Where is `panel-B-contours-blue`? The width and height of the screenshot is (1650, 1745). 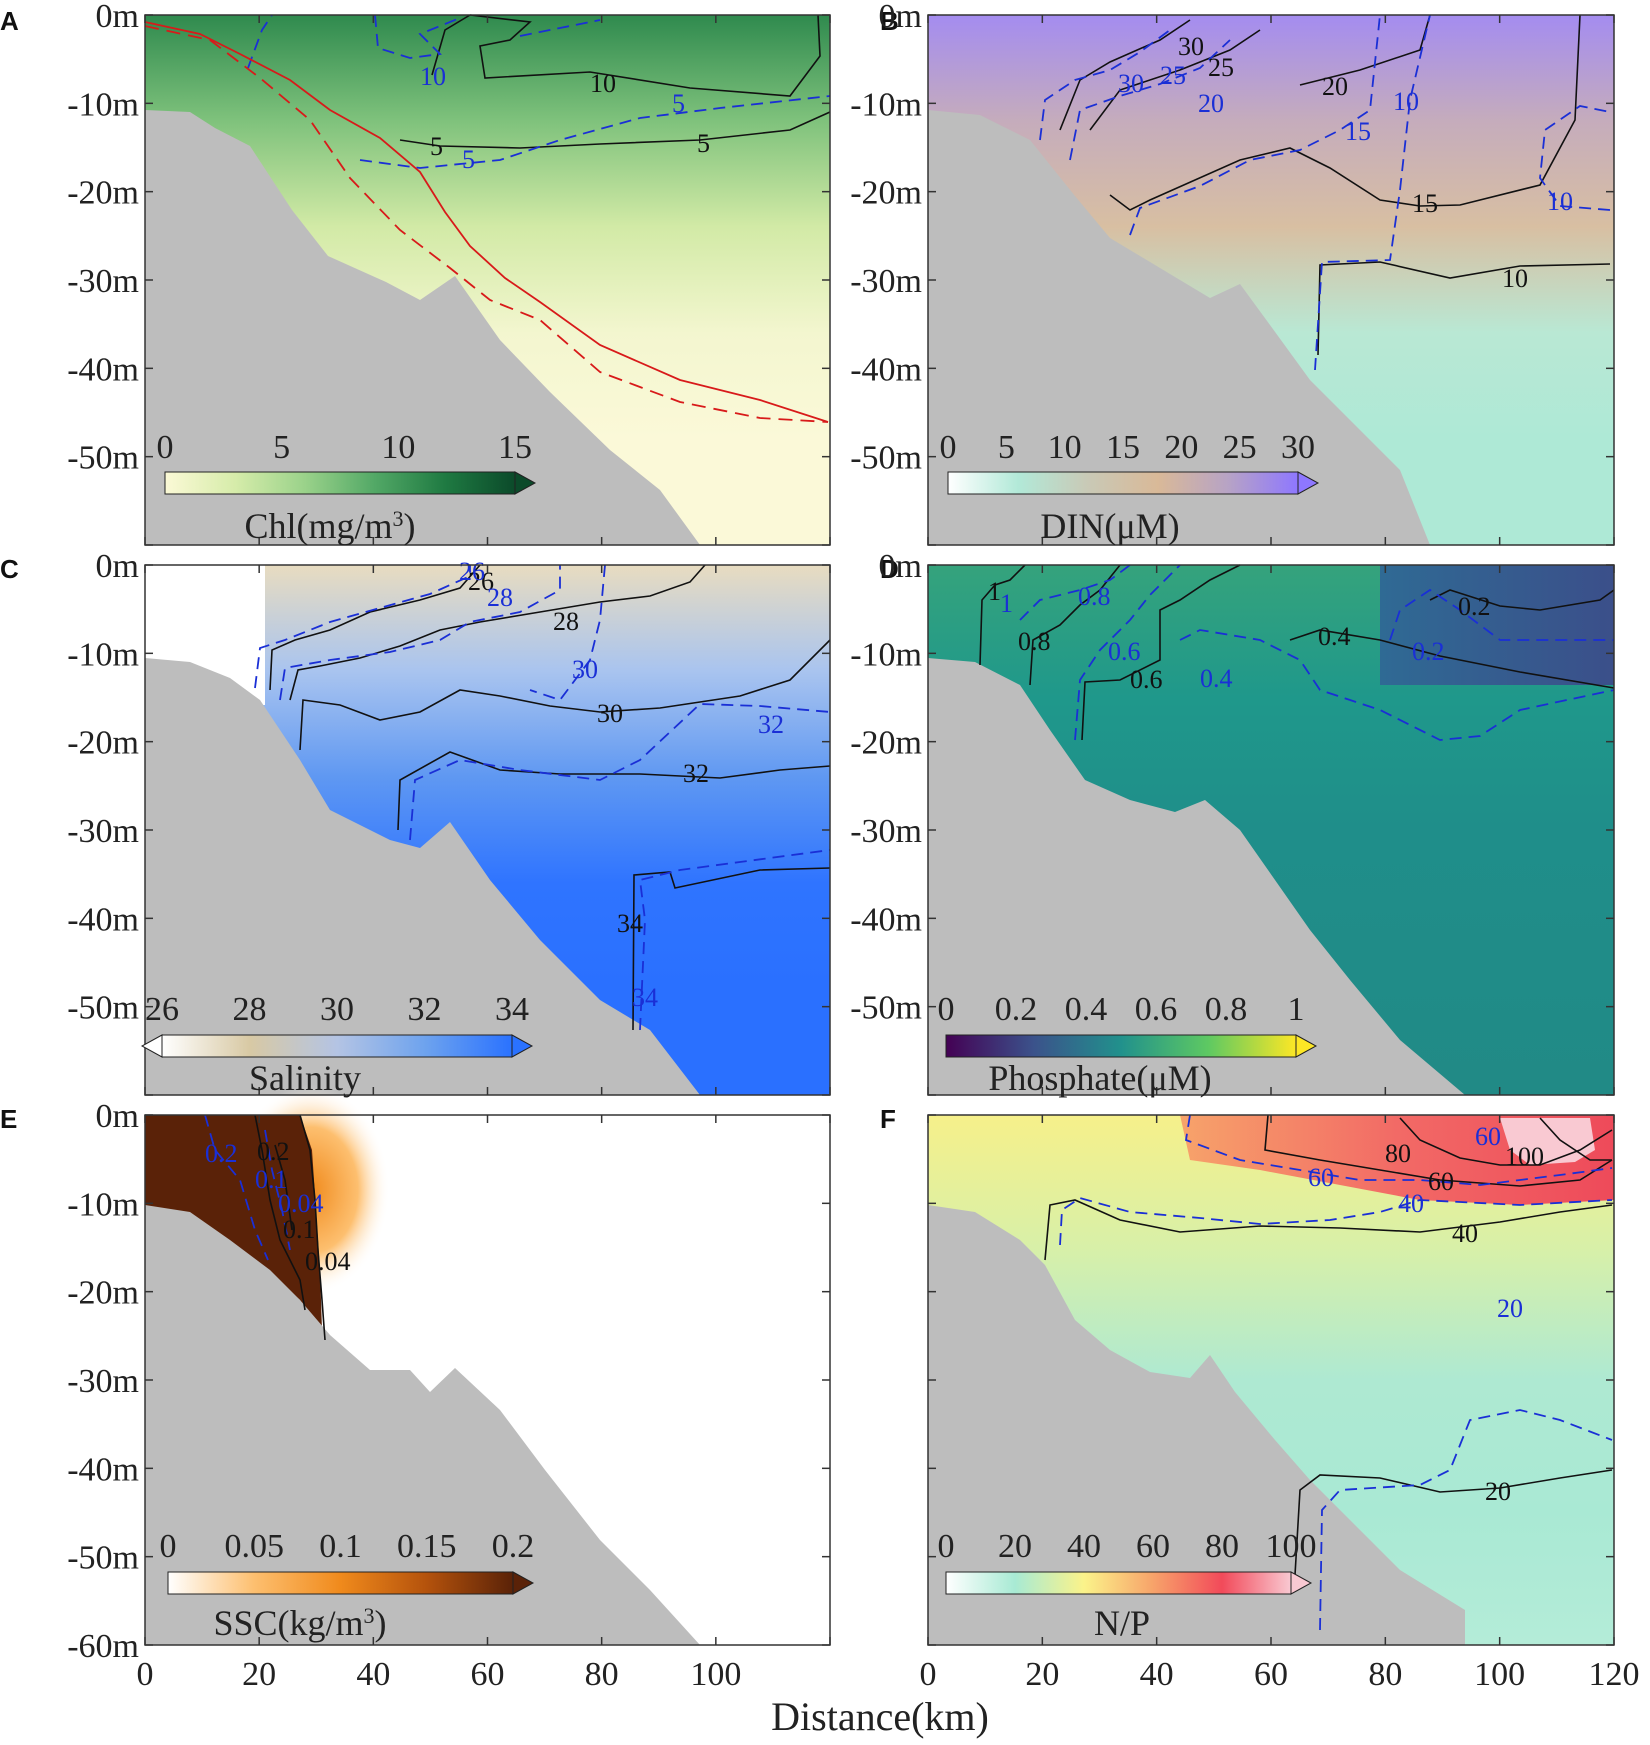
panel-B-contours-blue is located at coordinates (1325, 192).